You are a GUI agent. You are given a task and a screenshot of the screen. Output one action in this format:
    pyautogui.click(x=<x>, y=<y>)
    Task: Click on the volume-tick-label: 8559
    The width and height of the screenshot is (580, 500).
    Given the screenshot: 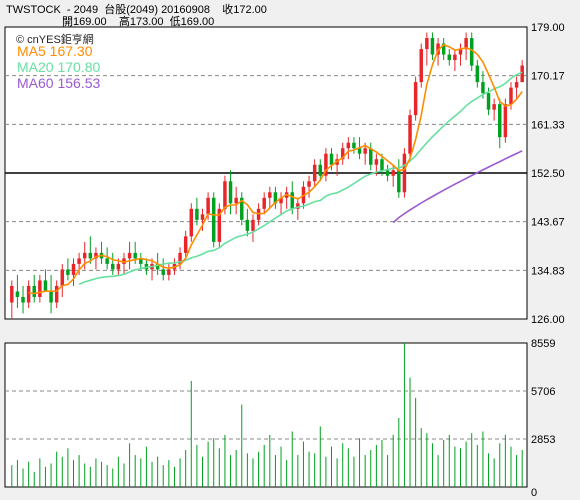 What is the action you would take?
    pyautogui.click(x=543, y=344)
    